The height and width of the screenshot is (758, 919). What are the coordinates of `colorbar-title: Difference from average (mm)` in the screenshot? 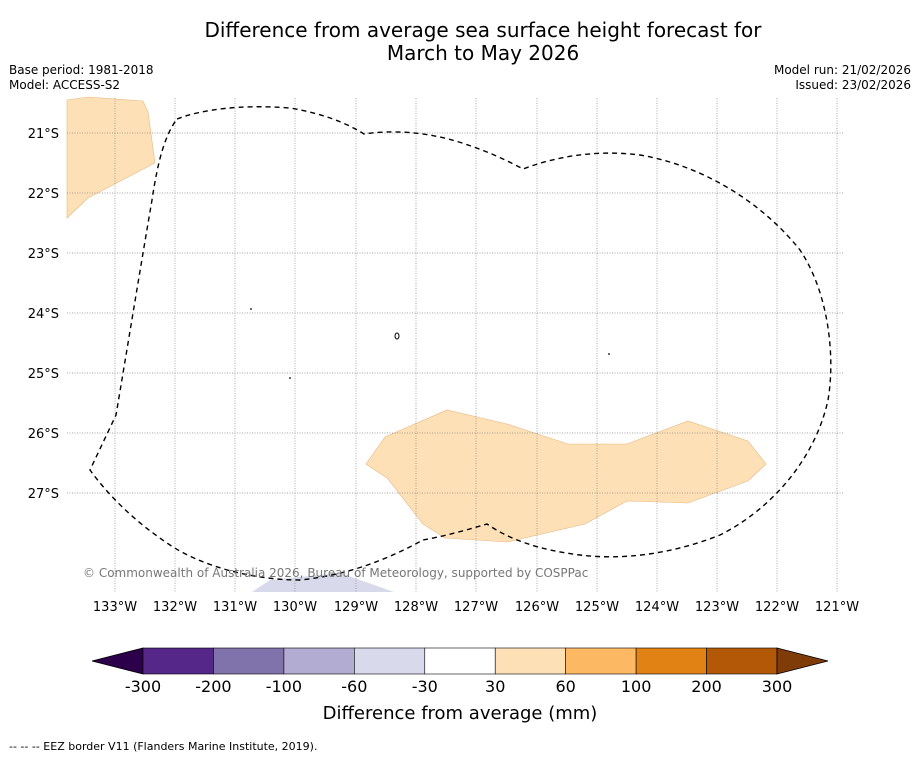 It's located at (460, 713).